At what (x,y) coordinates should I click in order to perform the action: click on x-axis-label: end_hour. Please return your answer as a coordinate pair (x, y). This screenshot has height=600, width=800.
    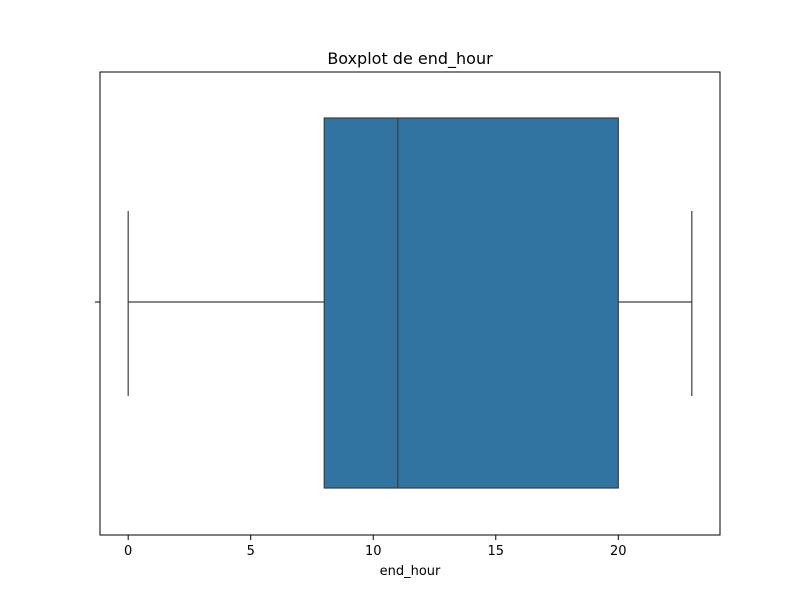
    Looking at the image, I should click on (410, 571).